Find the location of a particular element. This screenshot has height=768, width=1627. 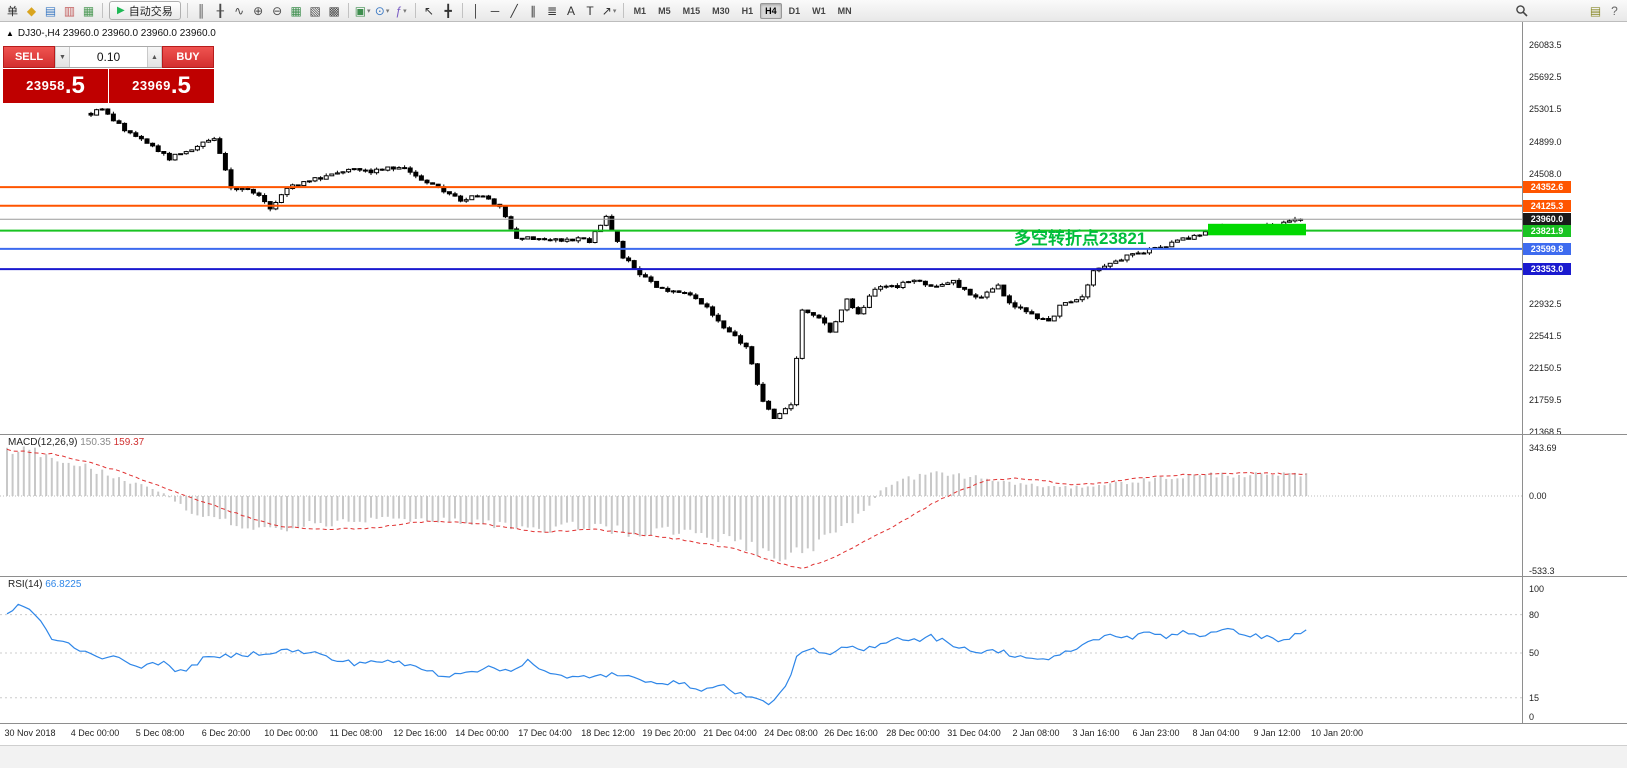

time-axis-label: 26 Dec 16:00 is located at coordinates (851, 733).